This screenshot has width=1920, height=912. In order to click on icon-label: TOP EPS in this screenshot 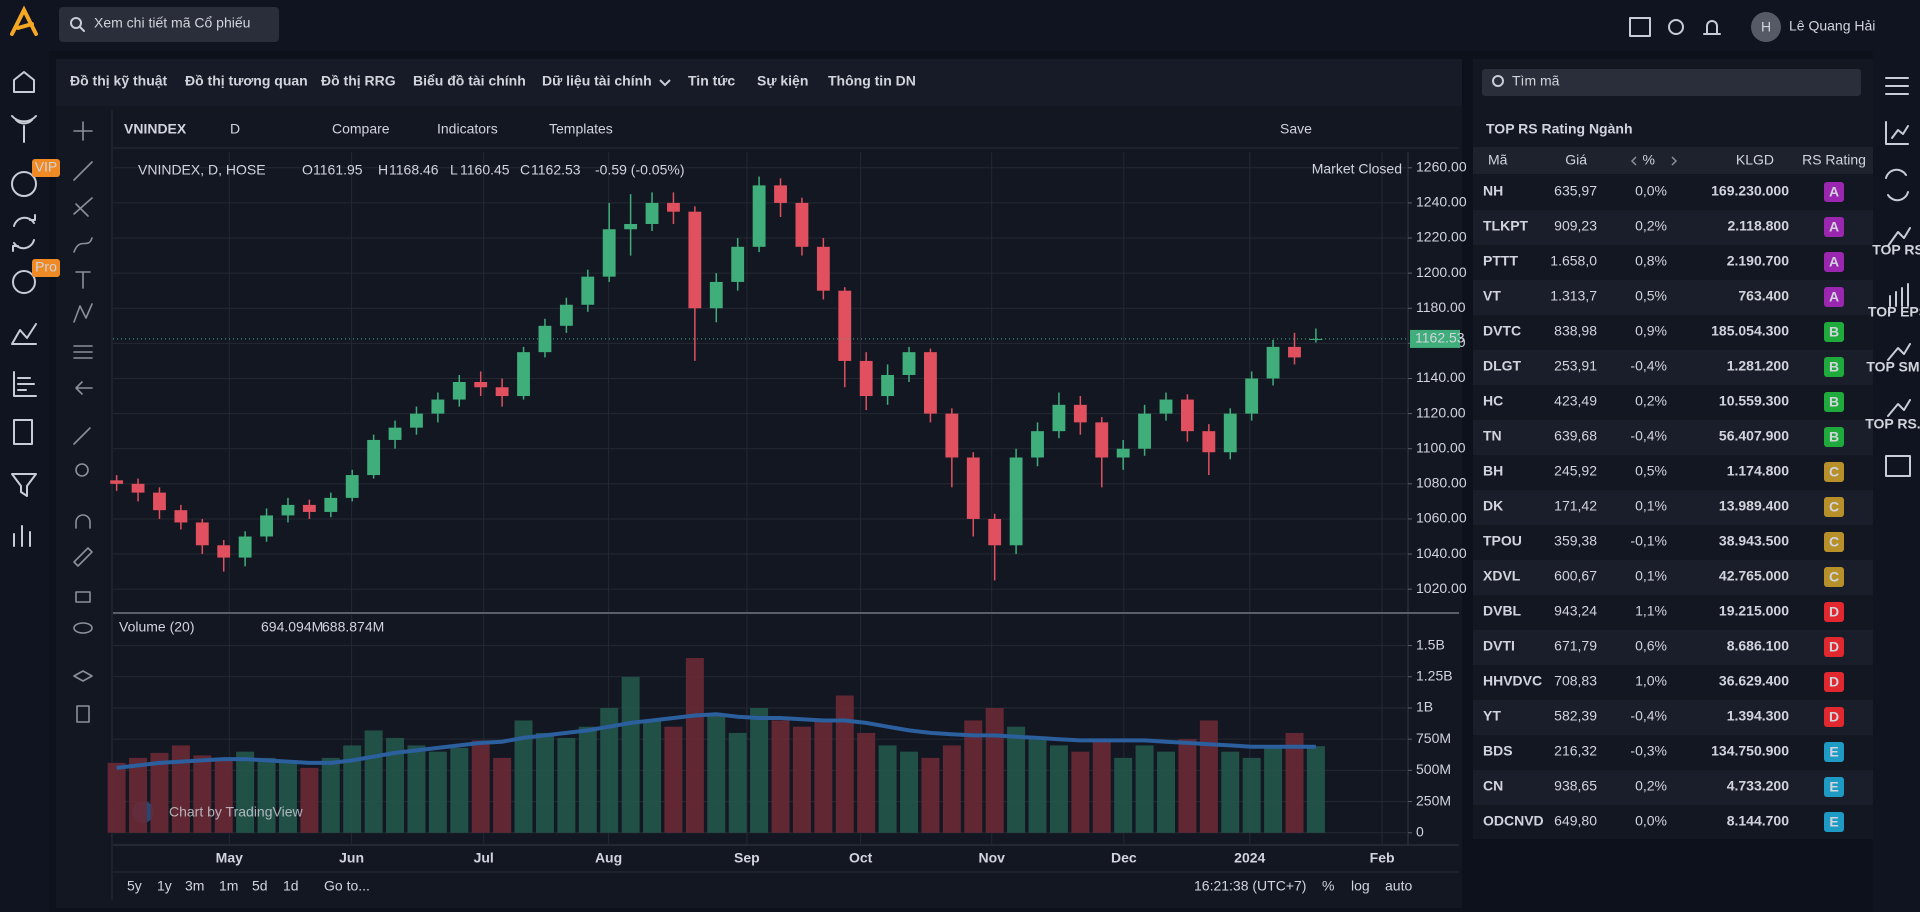, I will do `click(1894, 312)`.